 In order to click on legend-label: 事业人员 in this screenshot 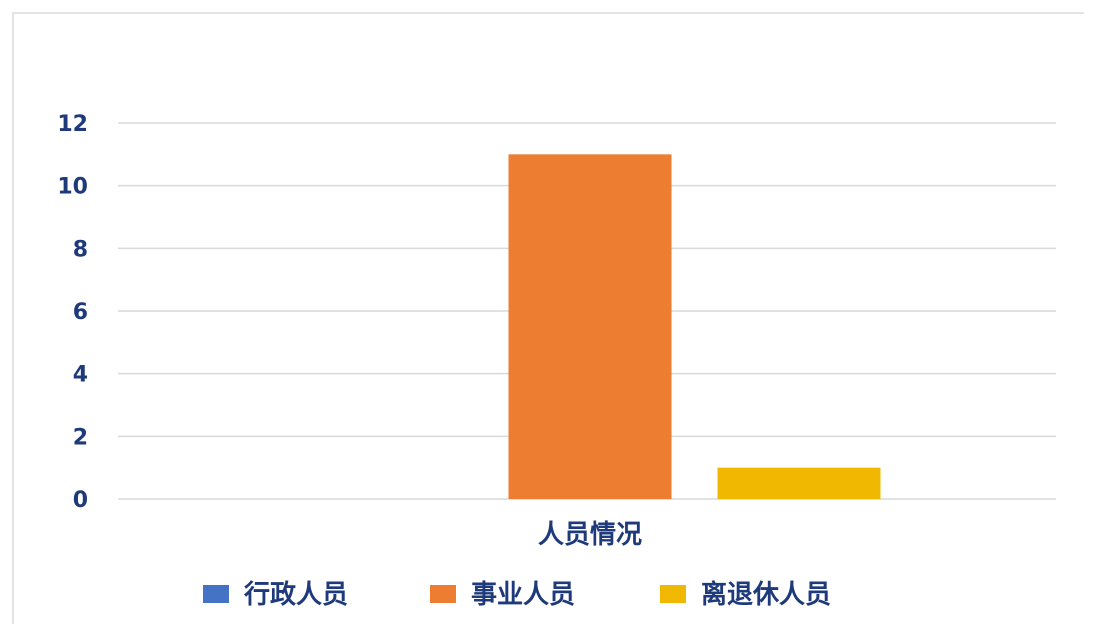, I will do `click(523, 595)`.